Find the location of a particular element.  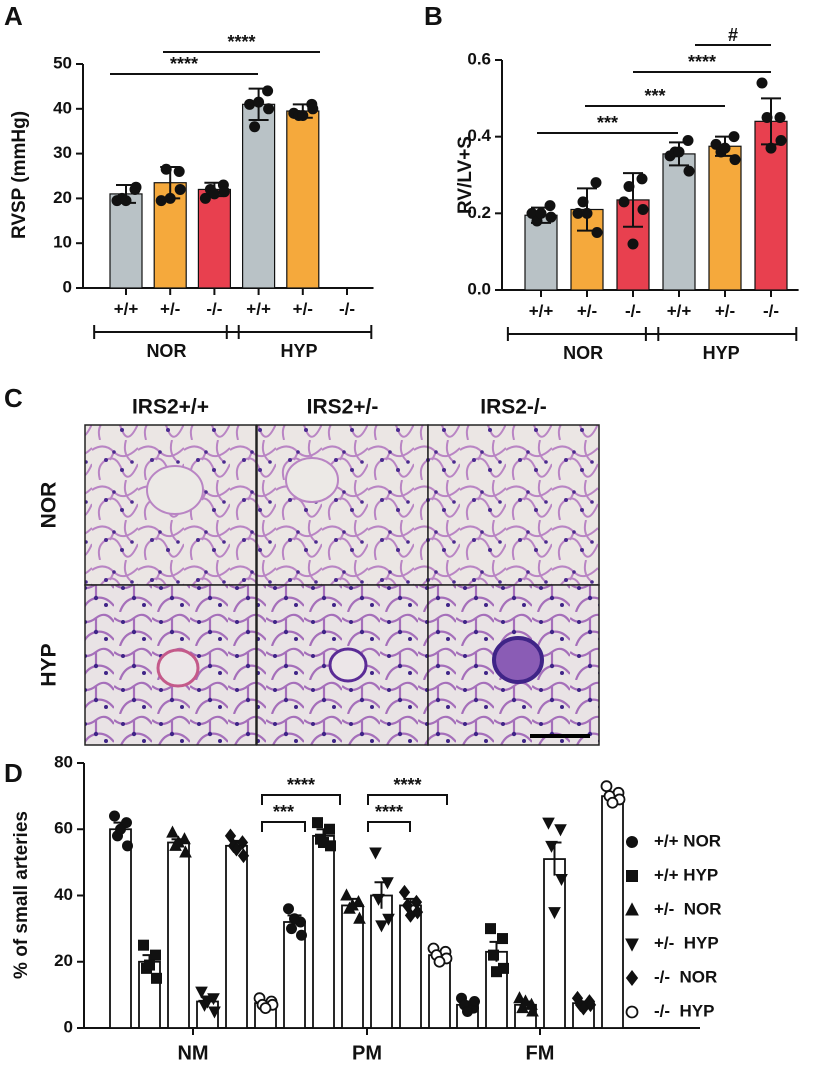

panel-label: A is located at coordinates (13, 16).